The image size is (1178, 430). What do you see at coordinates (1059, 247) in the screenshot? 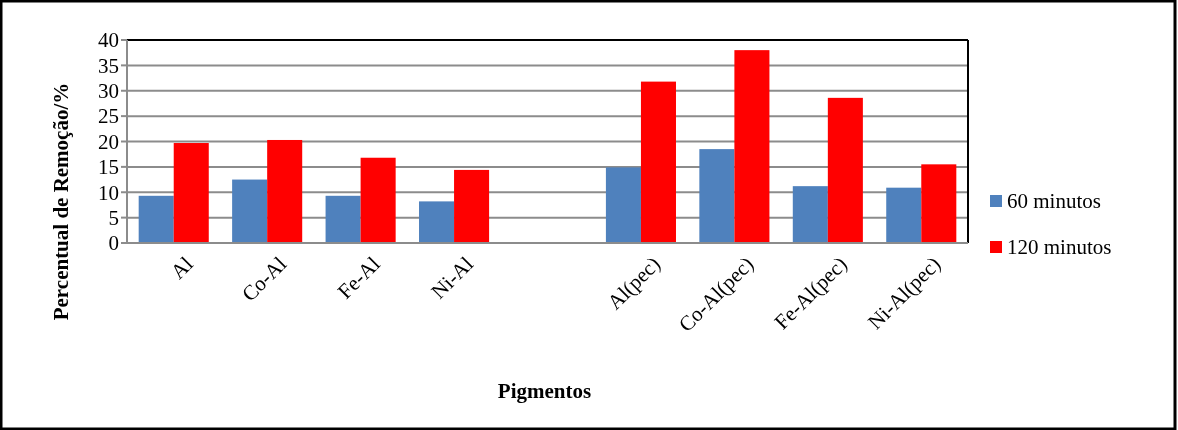
I see `legend-label: 120 minutos` at bounding box center [1059, 247].